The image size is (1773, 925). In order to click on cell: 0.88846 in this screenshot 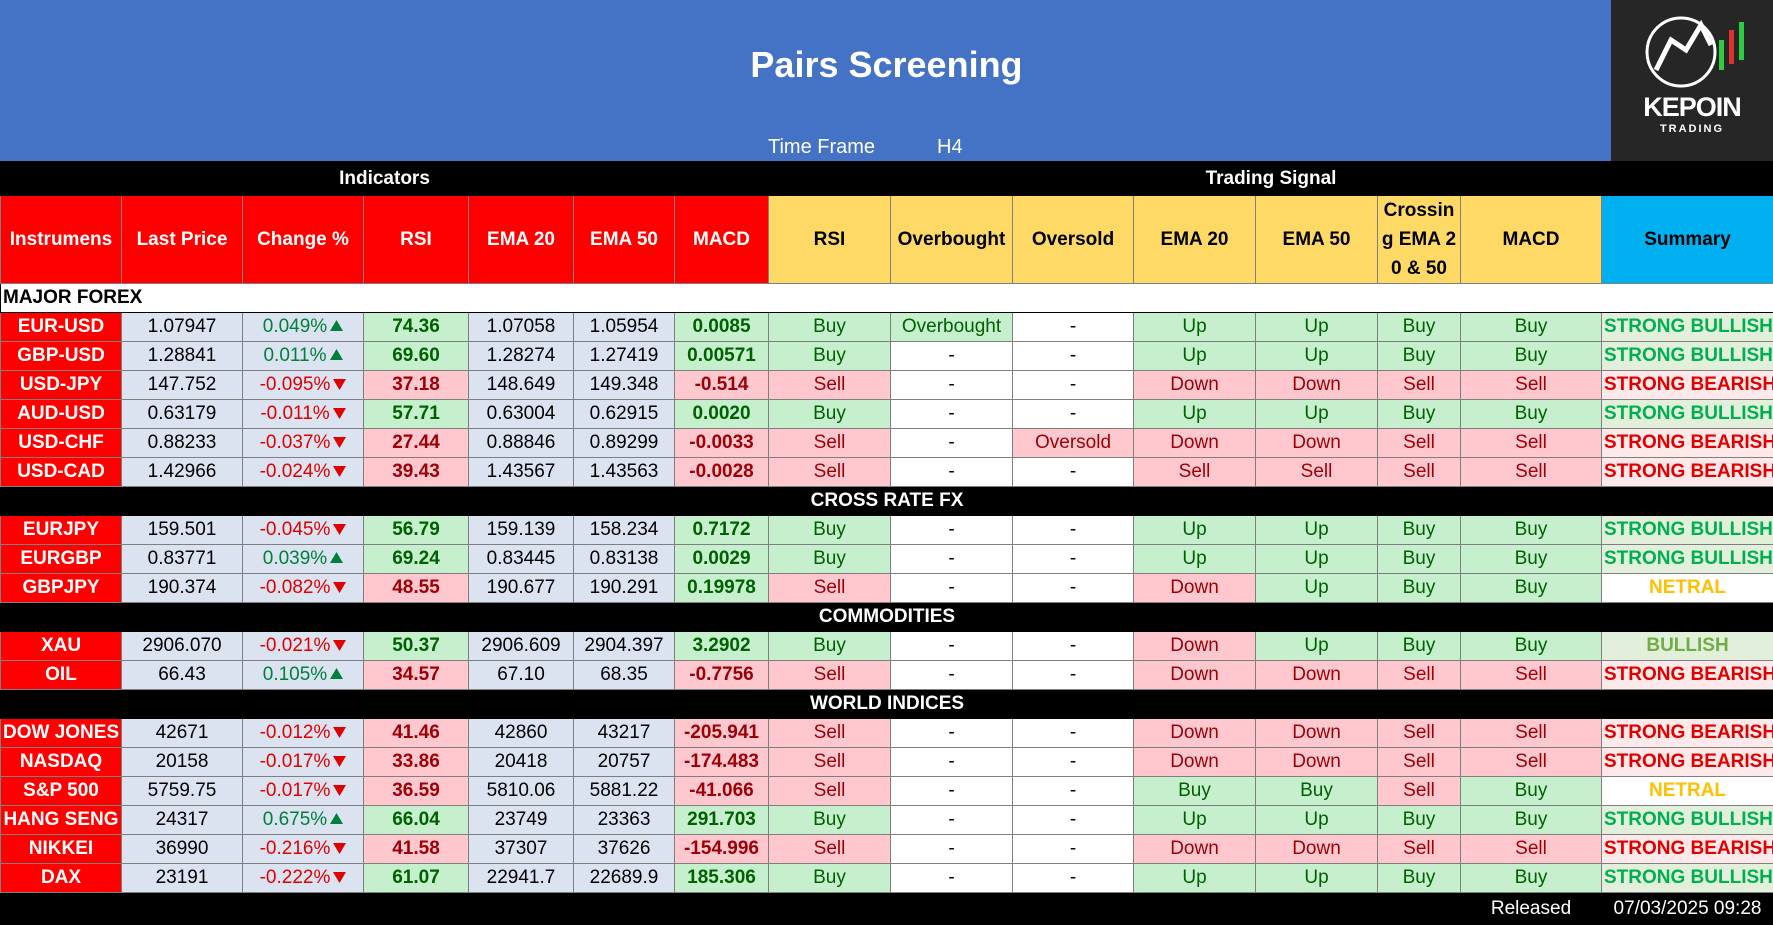, I will do `click(521, 443)`.